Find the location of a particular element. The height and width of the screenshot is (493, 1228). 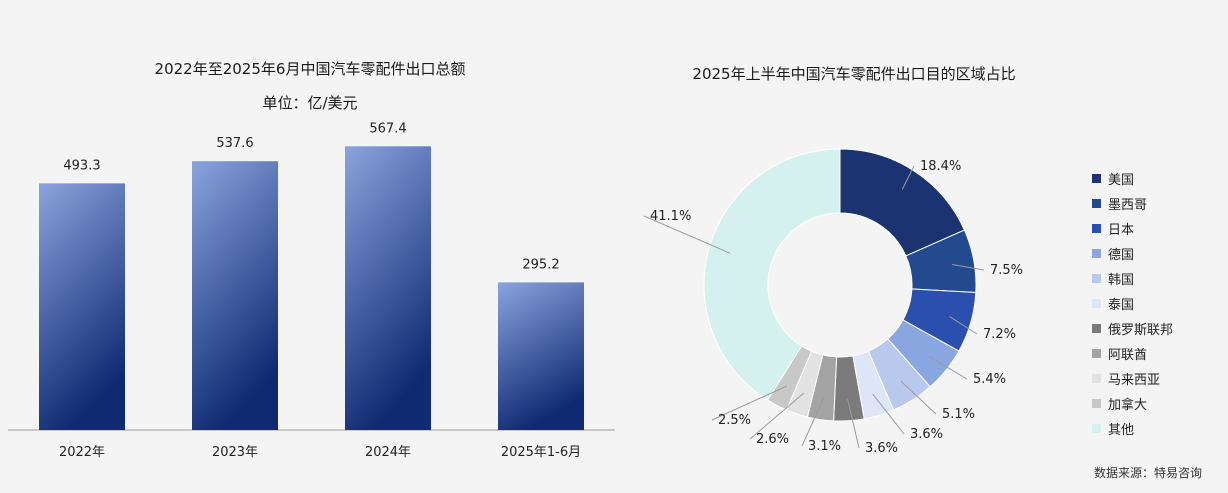

bar-category-label: 2025年1-6月 is located at coordinates (541, 452).